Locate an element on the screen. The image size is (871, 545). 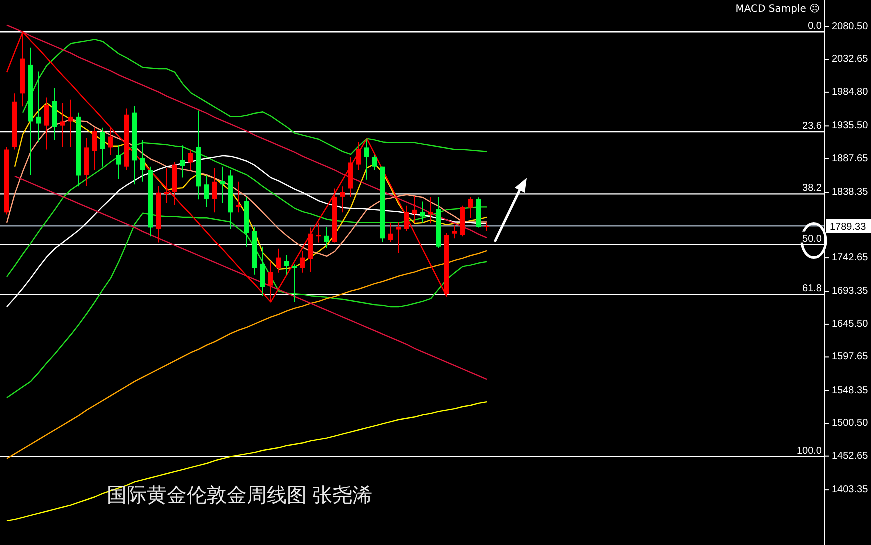
annotation: 50.0 is located at coordinates (812, 239).